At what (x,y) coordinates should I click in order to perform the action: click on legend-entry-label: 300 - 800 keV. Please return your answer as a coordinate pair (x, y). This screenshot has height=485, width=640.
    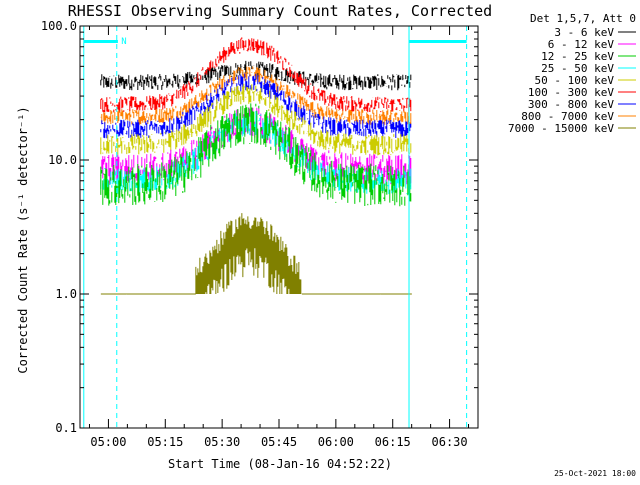
    Looking at the image, I should click on (571, 104).